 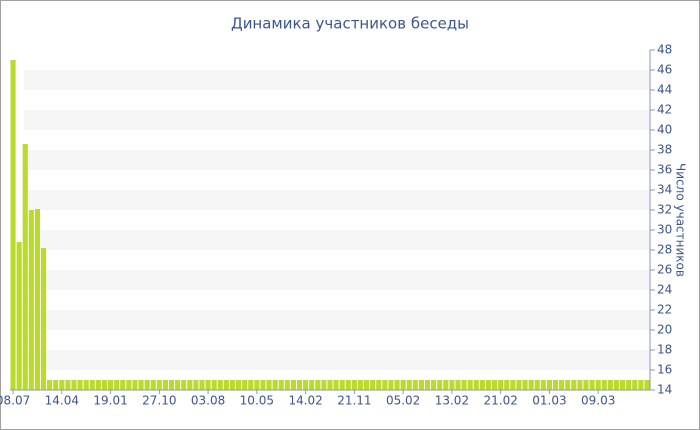 I want to click on y-tick-label: 38, so click(x=664, y=150).